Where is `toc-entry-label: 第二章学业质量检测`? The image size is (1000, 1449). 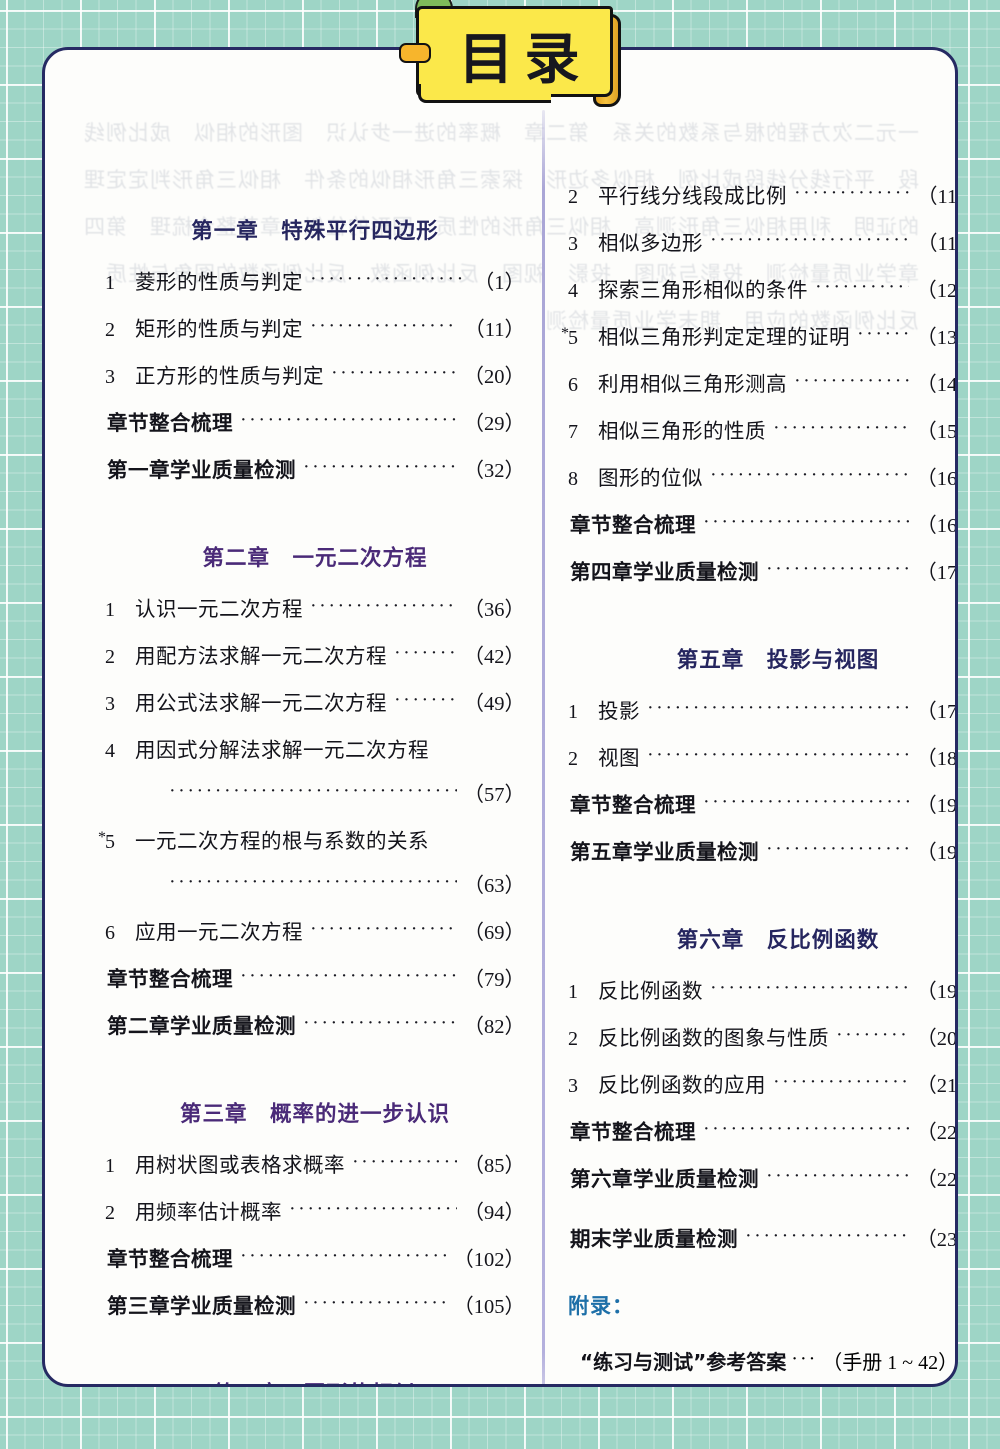
toc-entry-label: 第二章学业质量检测 is located at coordinates (201, 1026).